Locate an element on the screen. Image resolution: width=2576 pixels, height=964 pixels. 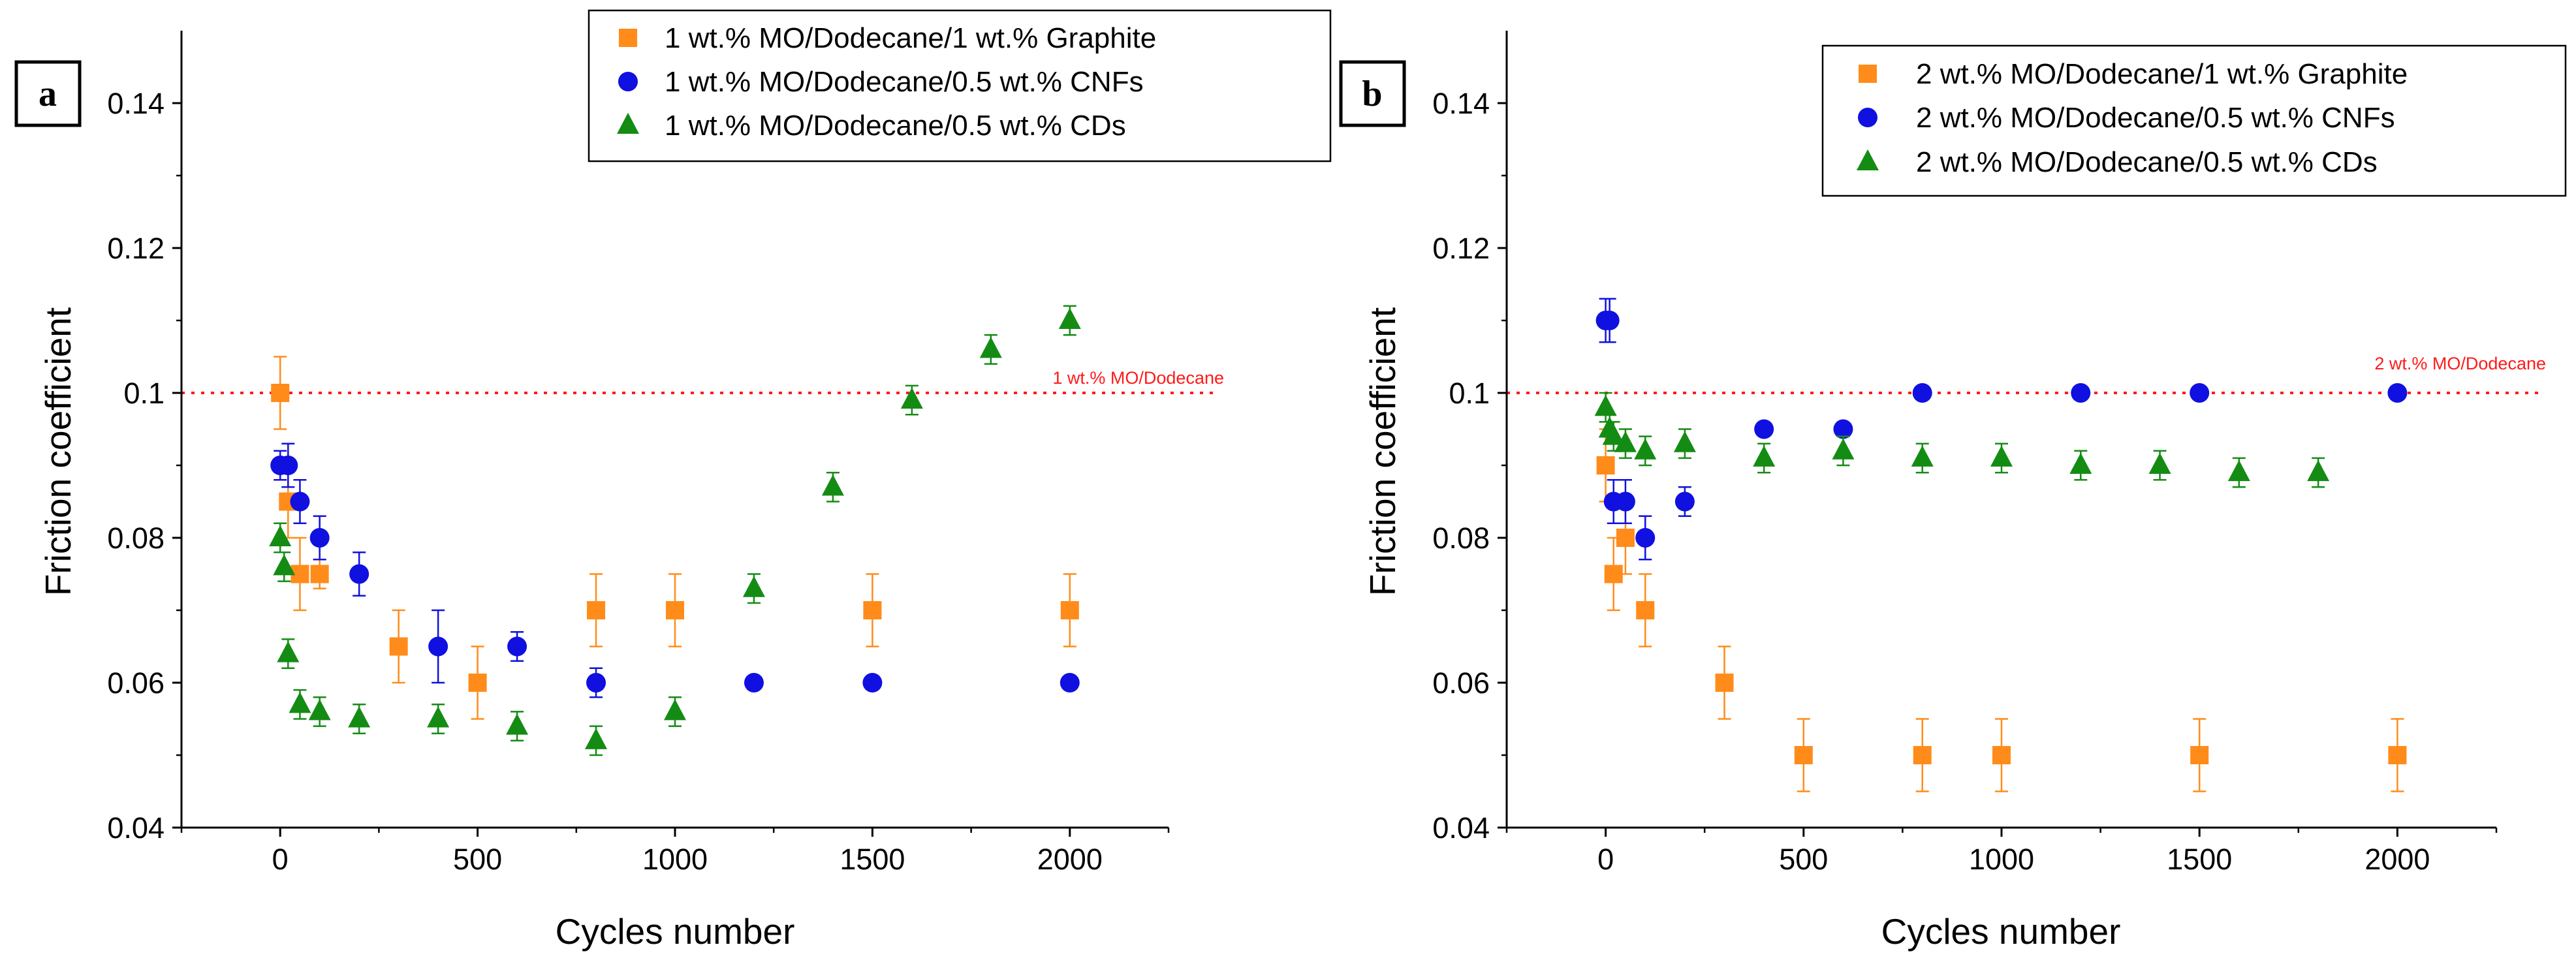
series-graphite is located at coordinates (2001, 610).